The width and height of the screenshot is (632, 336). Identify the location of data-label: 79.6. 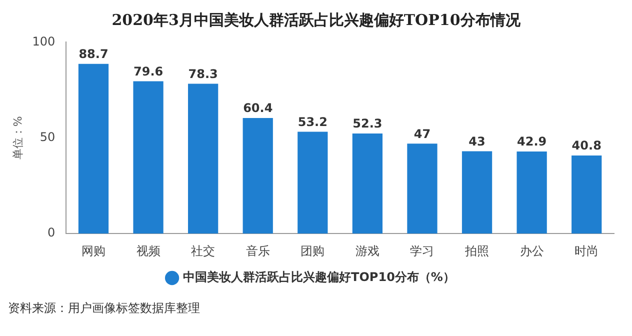
(148, 71).